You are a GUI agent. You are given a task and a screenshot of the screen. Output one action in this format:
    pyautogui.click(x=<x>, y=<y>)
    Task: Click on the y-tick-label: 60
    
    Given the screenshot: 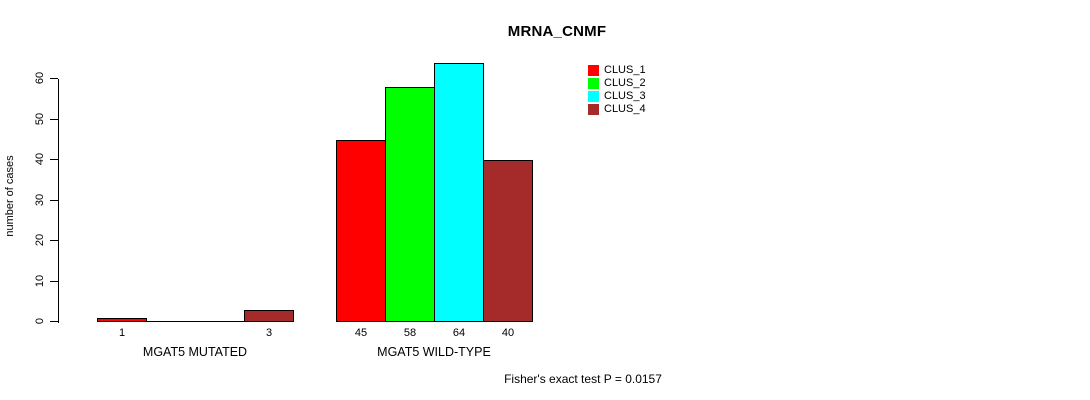 What is the action you would take?
    pyautogui.click(x=40, y=78)
    